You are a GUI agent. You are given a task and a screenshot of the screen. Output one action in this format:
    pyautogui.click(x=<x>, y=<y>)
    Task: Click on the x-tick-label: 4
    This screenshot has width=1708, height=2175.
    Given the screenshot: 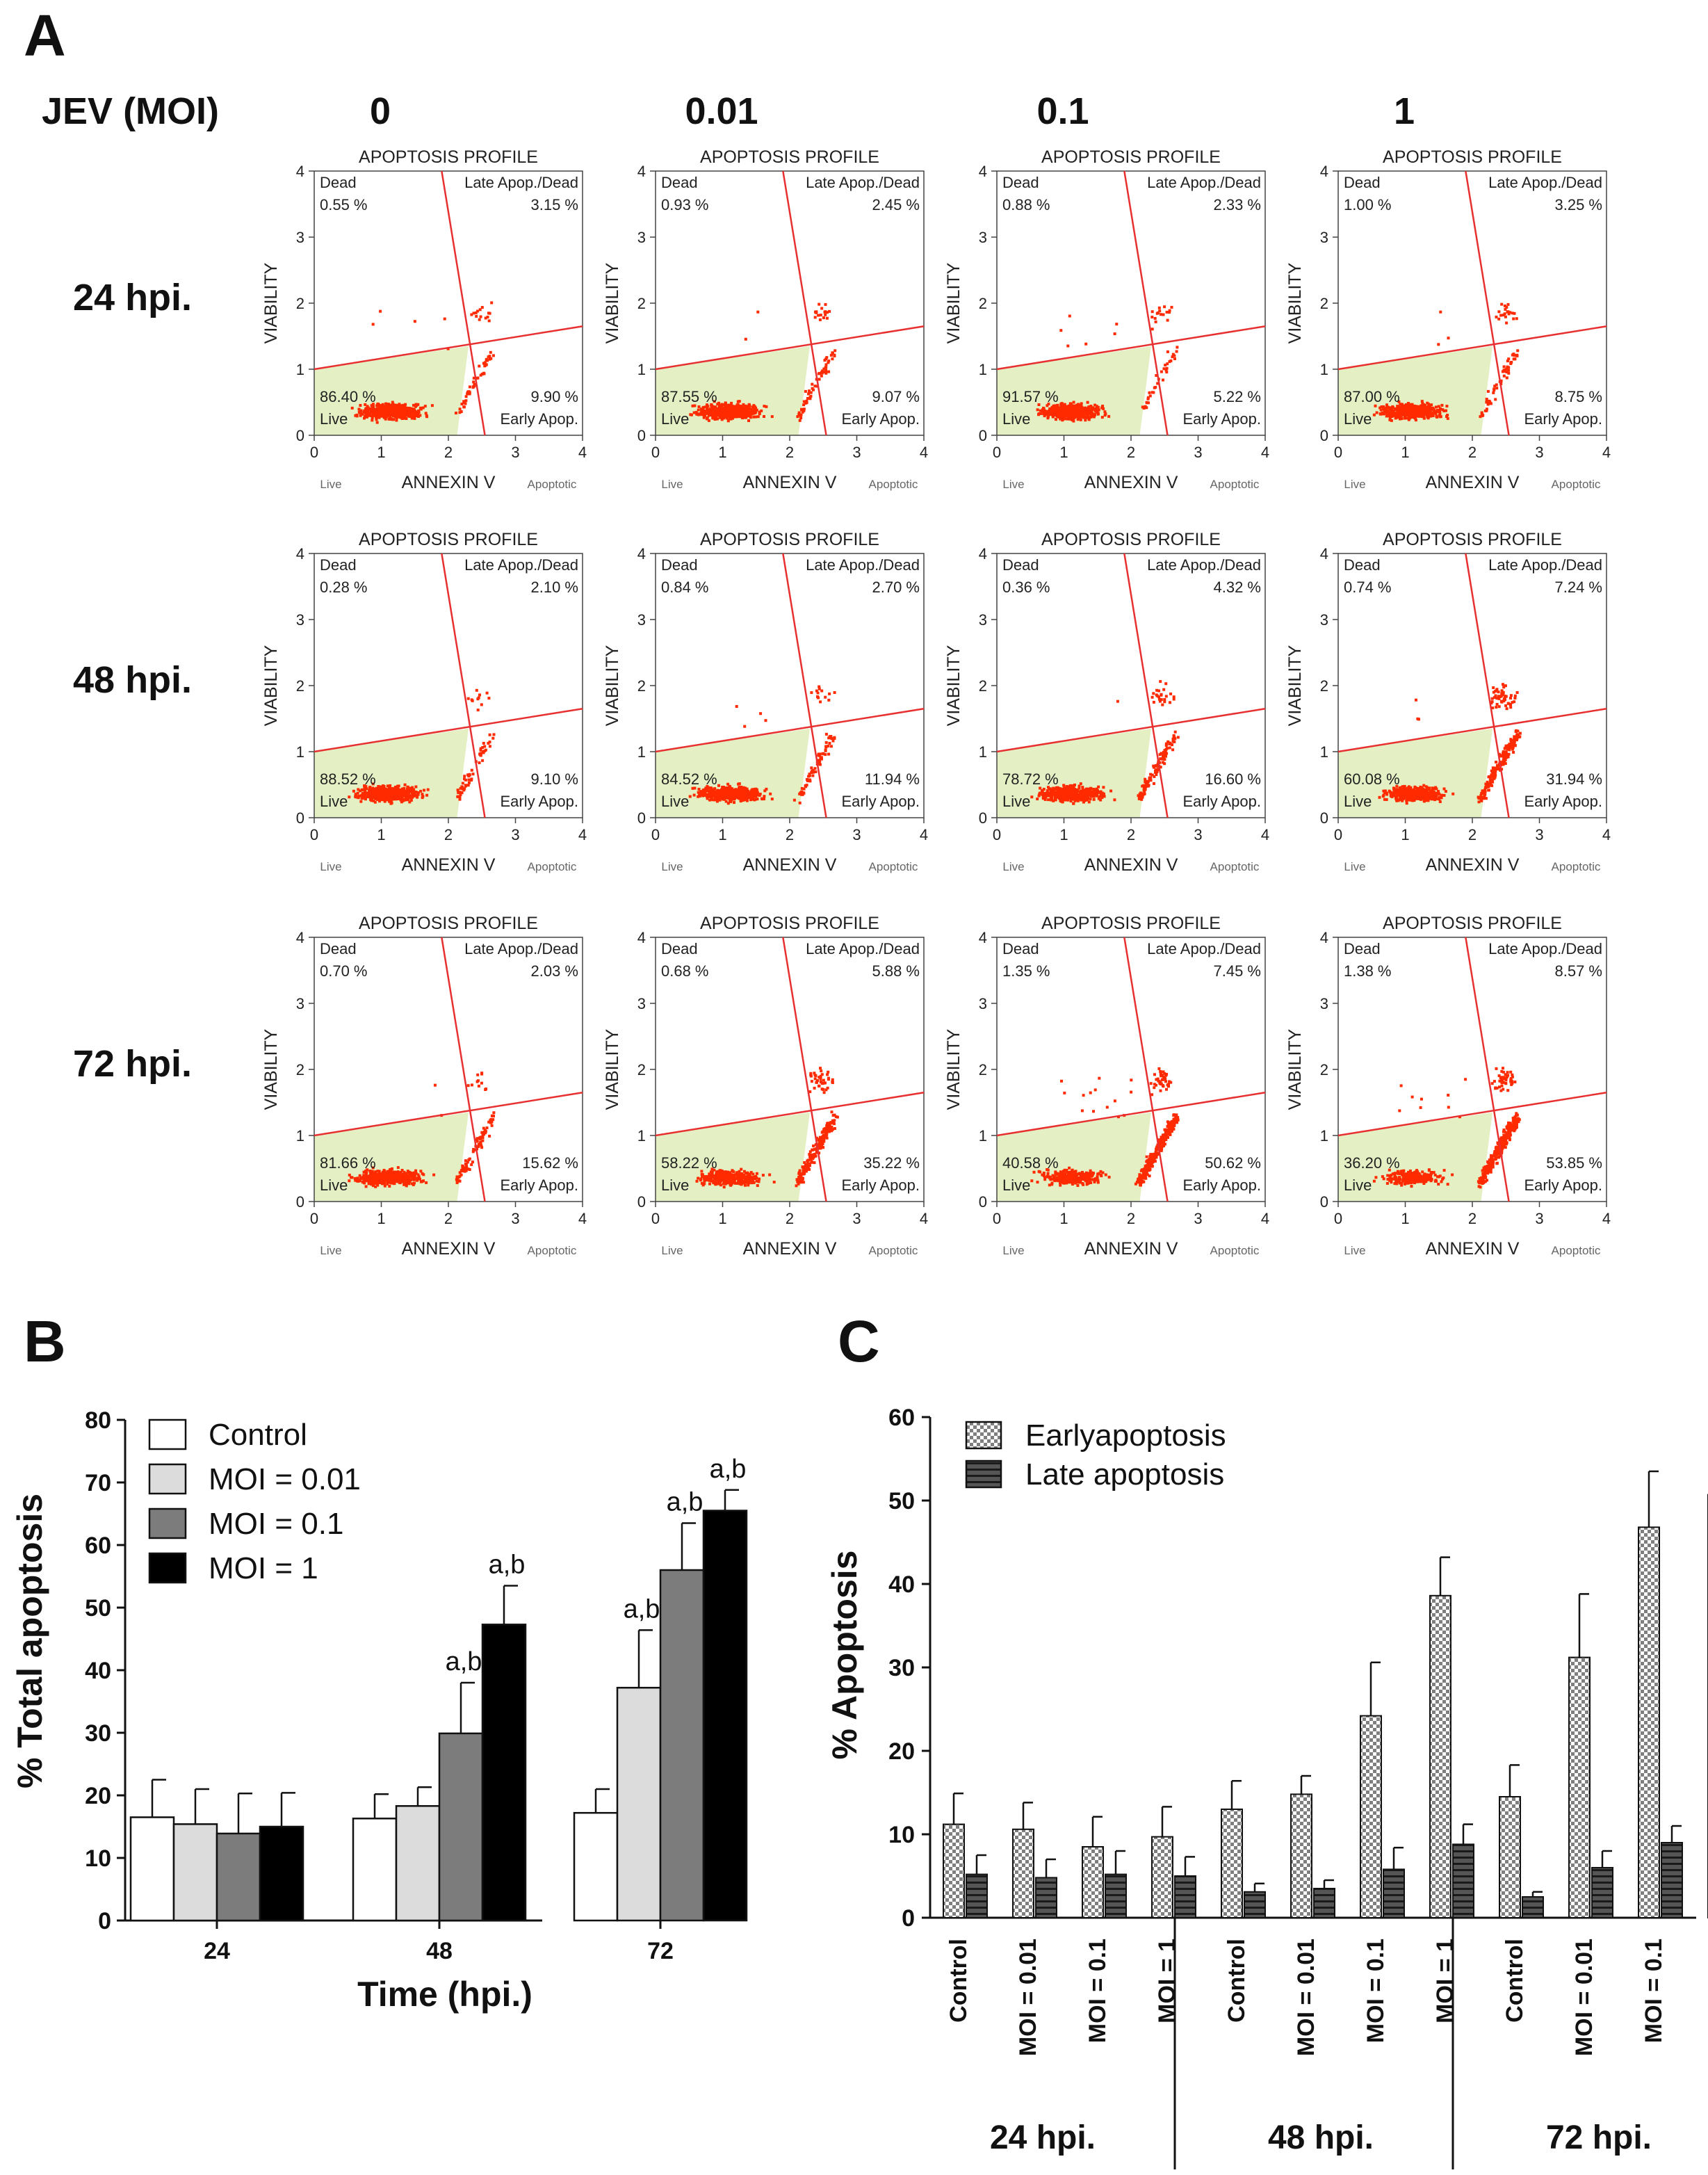 What is the action you would take?
    pyautogui.click(x=924, y=453)
    